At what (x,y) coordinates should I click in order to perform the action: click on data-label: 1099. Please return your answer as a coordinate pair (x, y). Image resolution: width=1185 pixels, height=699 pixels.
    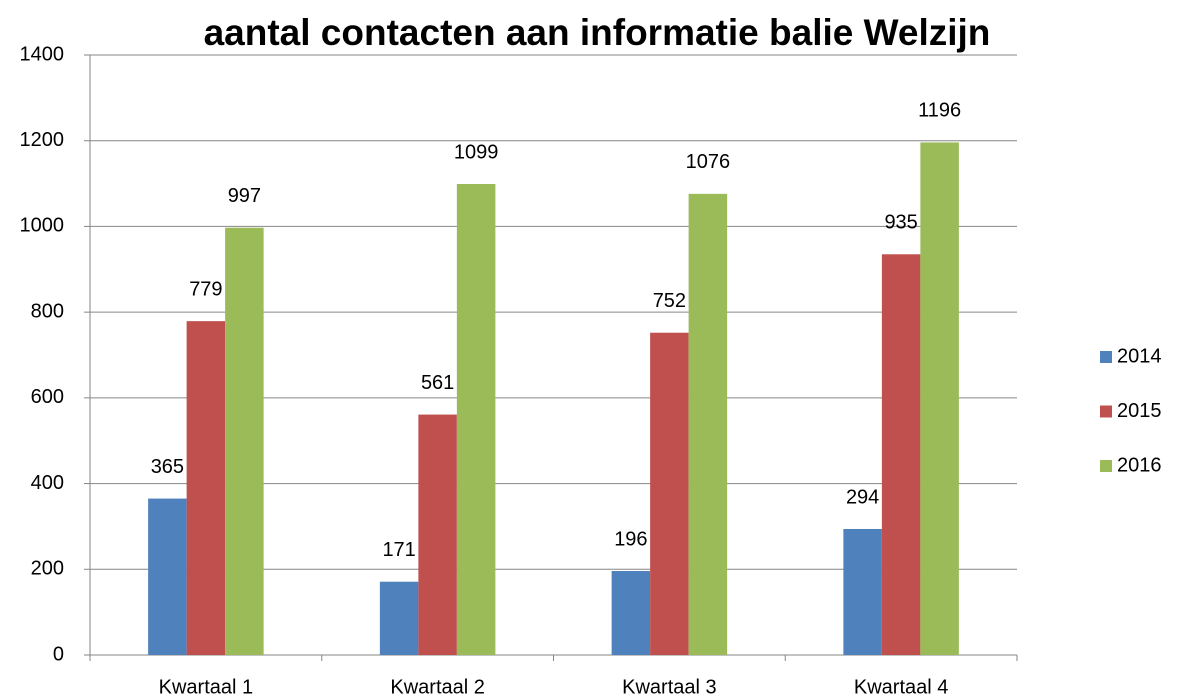
    Looking at the image, I should click on (476, 152).